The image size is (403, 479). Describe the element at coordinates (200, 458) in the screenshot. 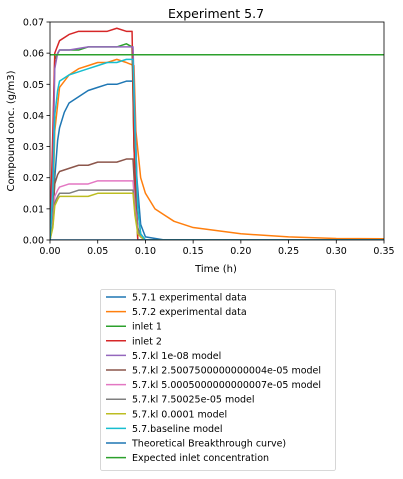

I see `legend-entry: Expected inlet concentration` at that location.